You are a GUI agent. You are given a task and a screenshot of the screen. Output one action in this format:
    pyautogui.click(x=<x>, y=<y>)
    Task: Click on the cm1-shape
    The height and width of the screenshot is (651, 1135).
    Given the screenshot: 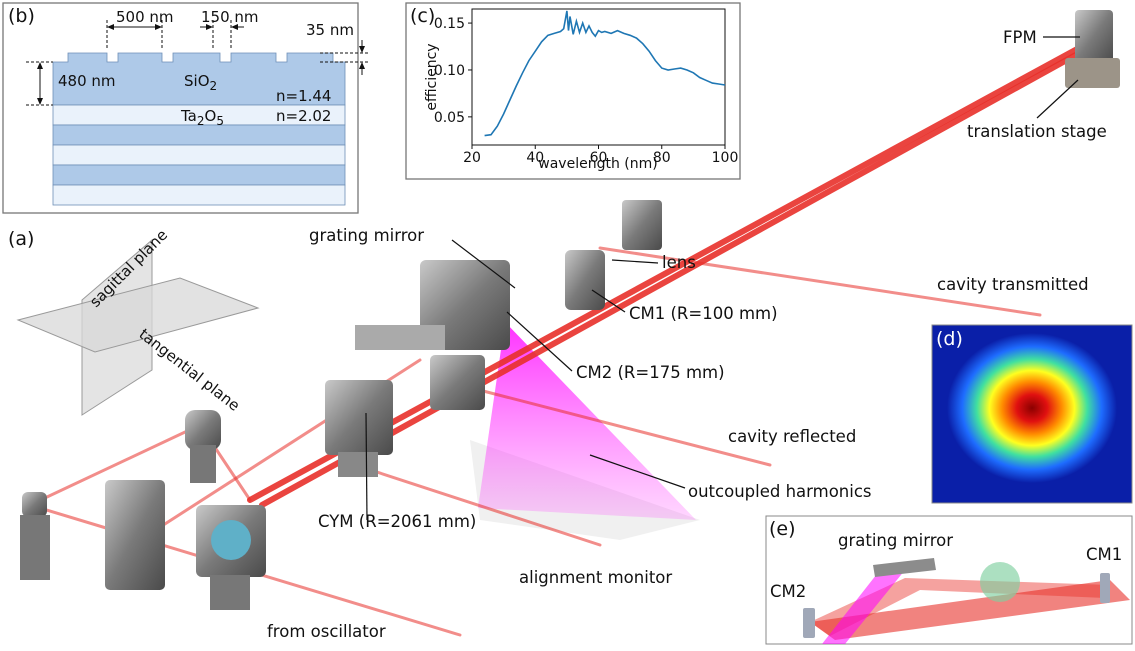 What is the action you would take?
    pyautogui.click(x=1105, y=588)
    